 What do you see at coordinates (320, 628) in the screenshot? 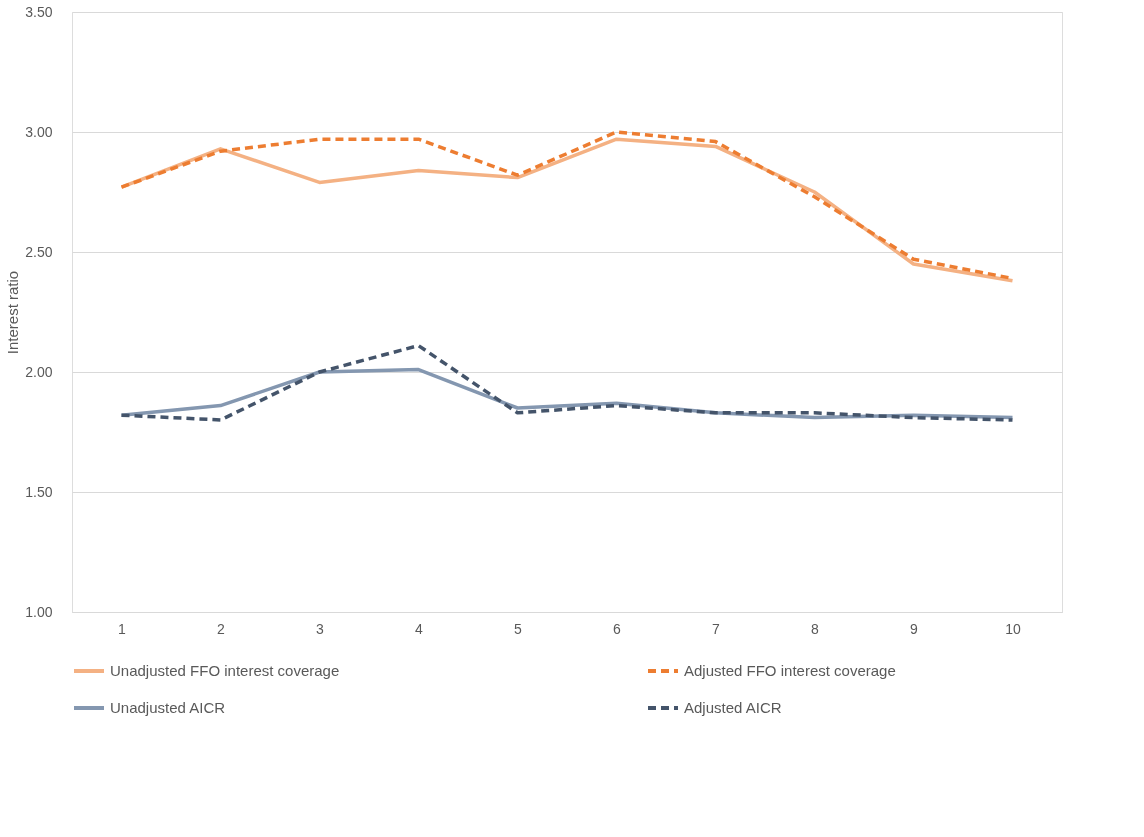
I see `x-tick-label: 3` at bounding box center [320, 628].